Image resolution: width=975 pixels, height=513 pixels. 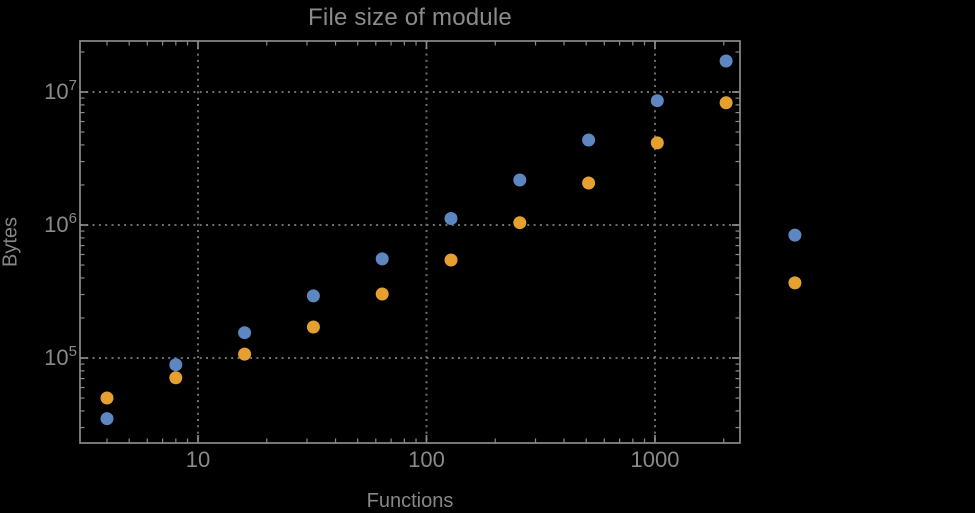 What do you see at coordinates (520, 180) in the screenshot?
I see `data-point-blue-series-x256` at bounding box center [520, 180].